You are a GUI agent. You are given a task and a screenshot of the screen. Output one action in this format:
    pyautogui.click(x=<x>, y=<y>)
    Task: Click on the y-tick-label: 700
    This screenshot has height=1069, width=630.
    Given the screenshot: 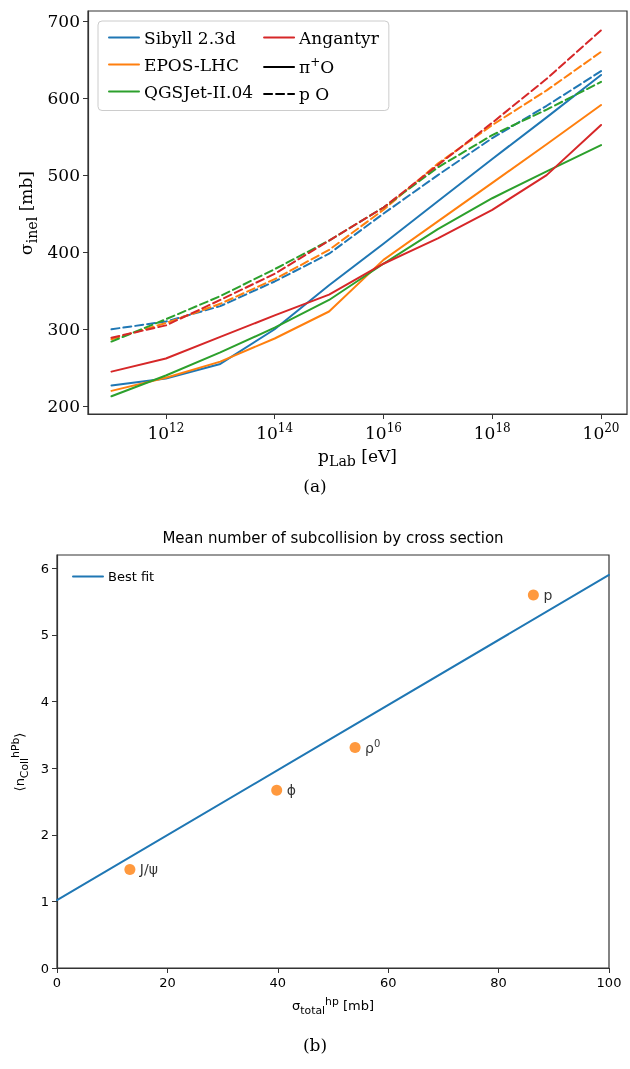 What is the action you would take?
    pyautogui.click(x=63, y=21)
    